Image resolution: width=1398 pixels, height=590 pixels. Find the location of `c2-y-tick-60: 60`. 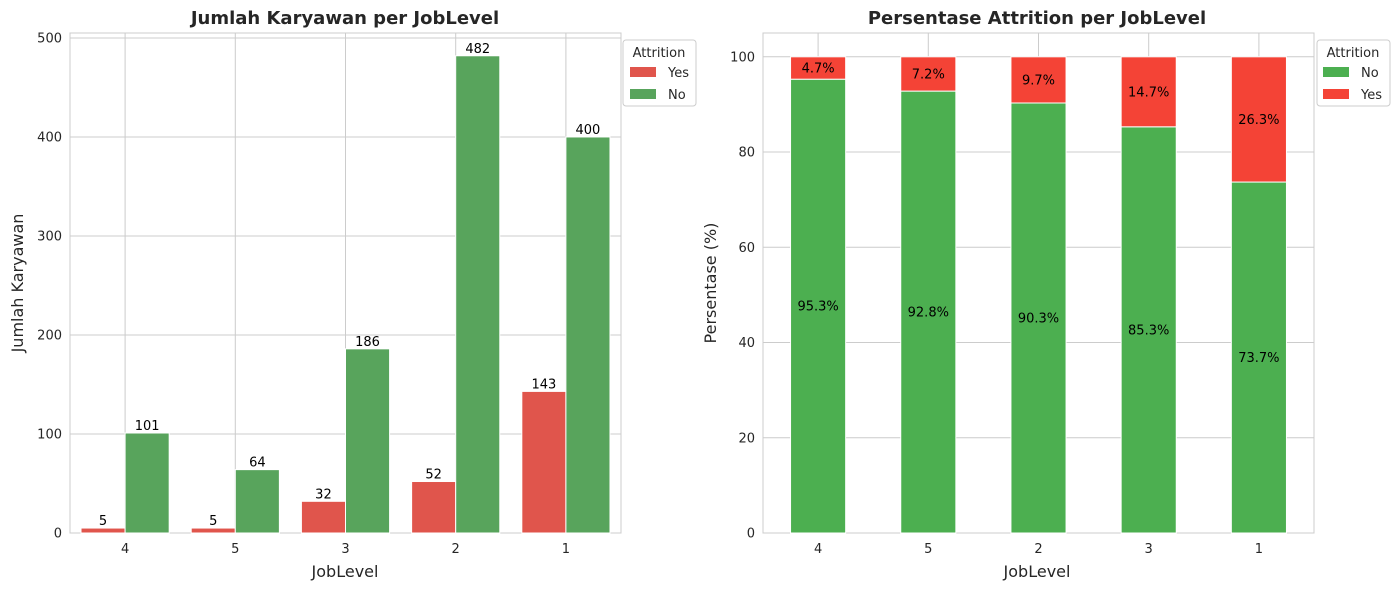

c2-y-tick-60: 60 is located at coordinates (746, 248).